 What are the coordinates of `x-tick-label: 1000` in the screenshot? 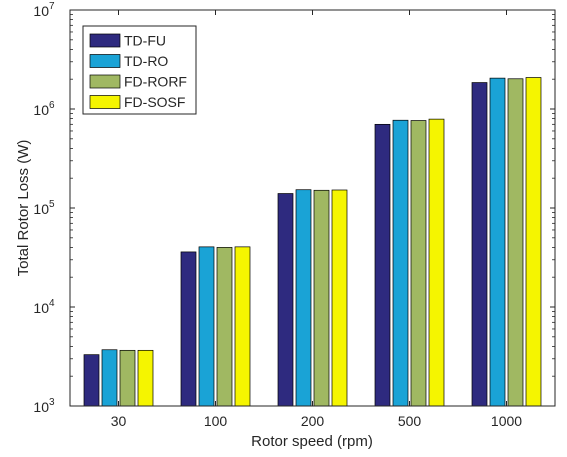 It's located at (506, 421).